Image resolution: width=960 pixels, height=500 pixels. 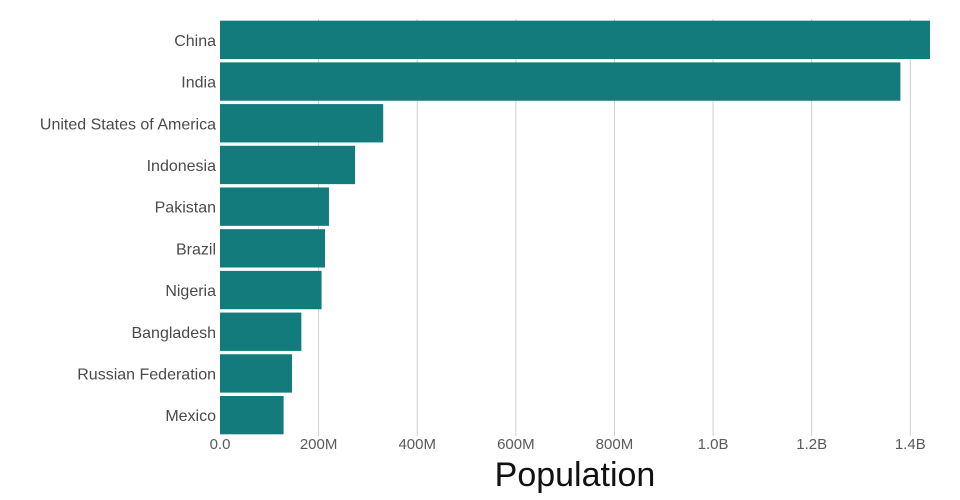 What do you see at coordinates (146, 374) in the screenshot?
I see `category-label: Russian Federation` at bounding box center [146, 374].